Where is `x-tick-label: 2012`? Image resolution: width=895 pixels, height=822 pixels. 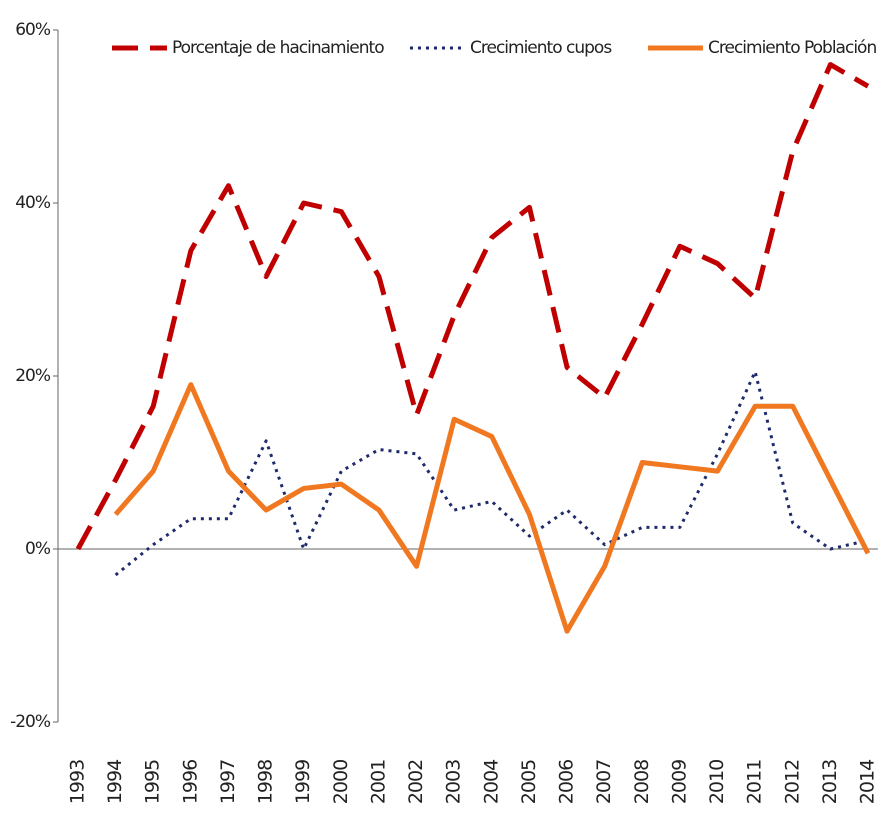
x-tick-label: 2012 is located at coordinates (792, 782).